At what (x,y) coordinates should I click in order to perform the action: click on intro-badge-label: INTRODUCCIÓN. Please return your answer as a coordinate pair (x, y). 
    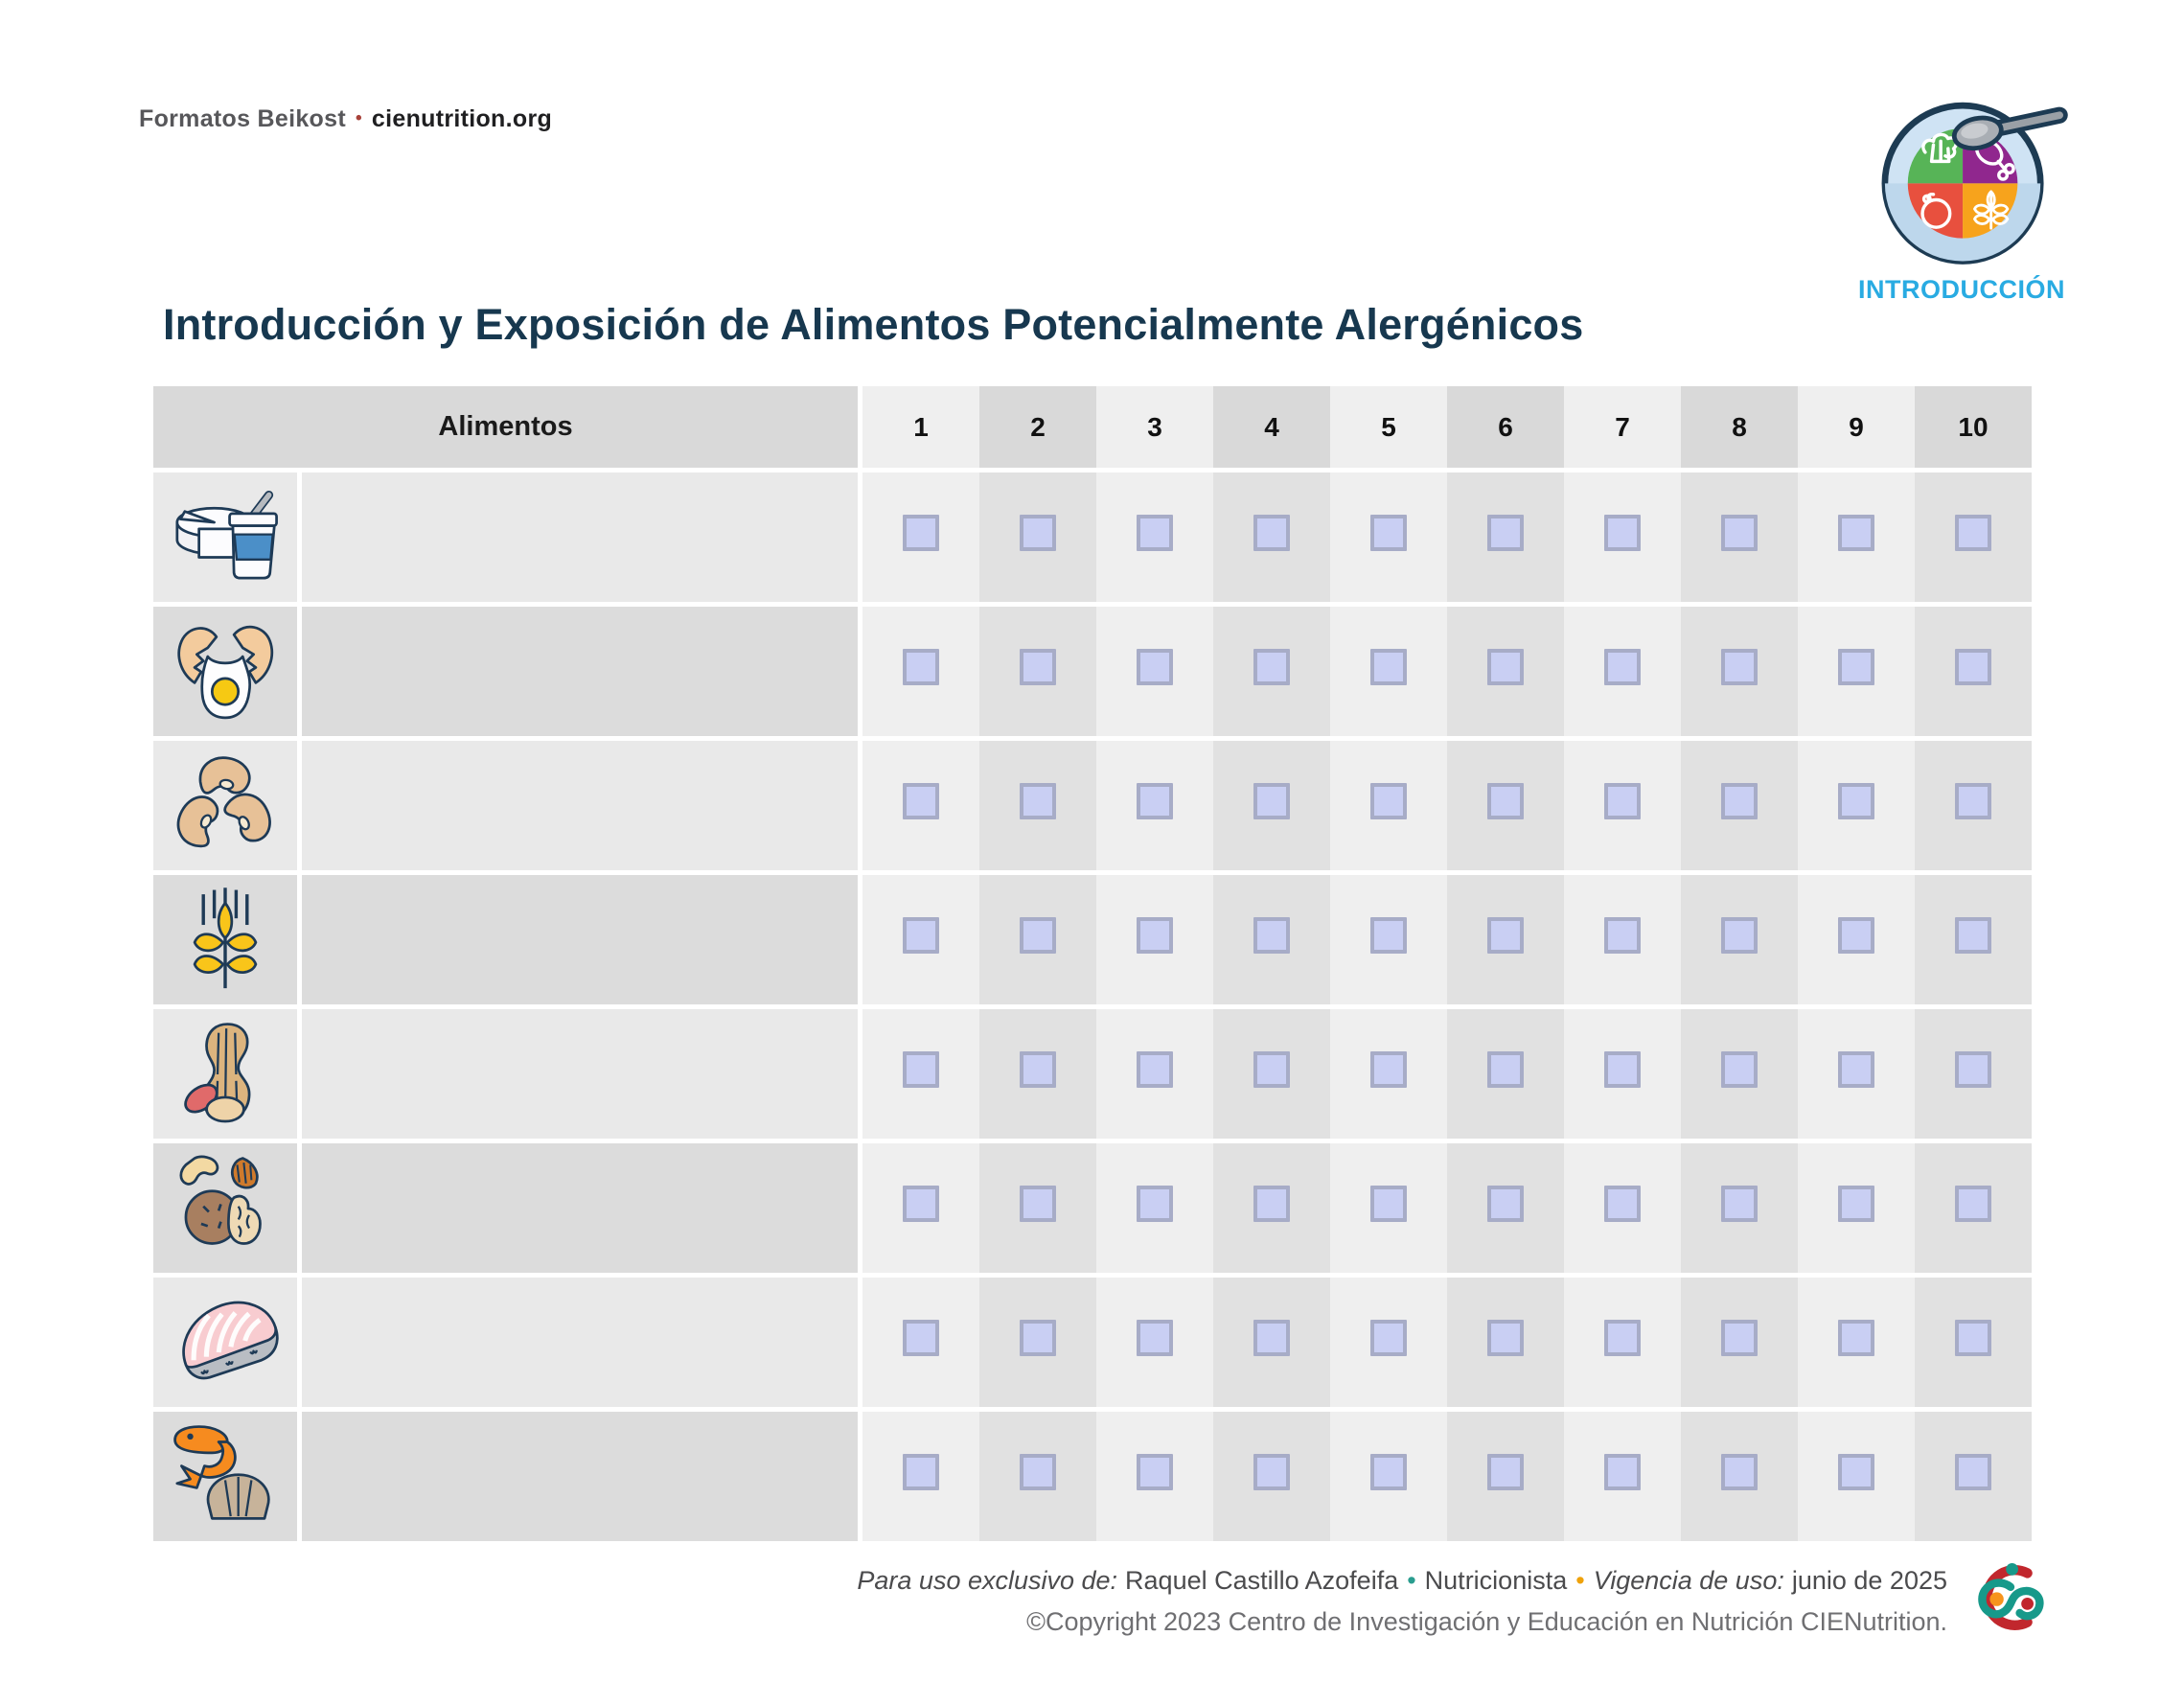
    Looking at the image, I should click on (1962, 289).